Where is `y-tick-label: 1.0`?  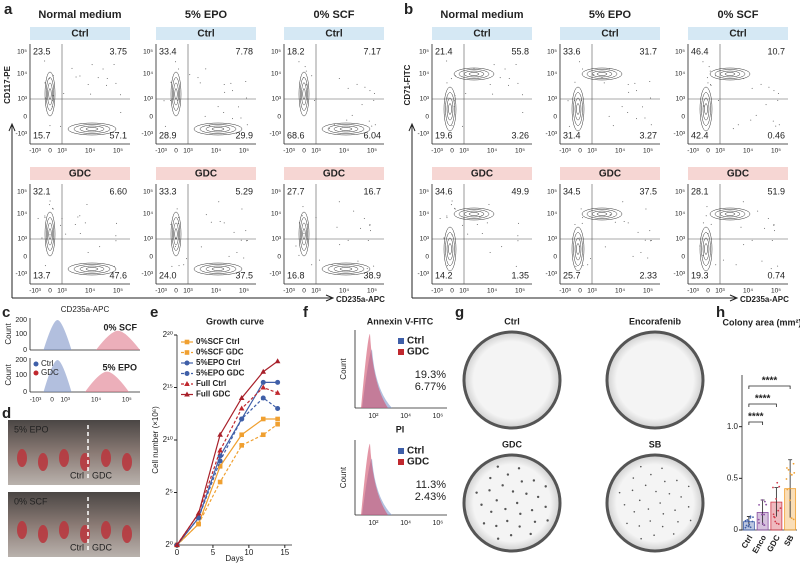 y-tick-label: 1.0 is located at coordinates (733, 426).